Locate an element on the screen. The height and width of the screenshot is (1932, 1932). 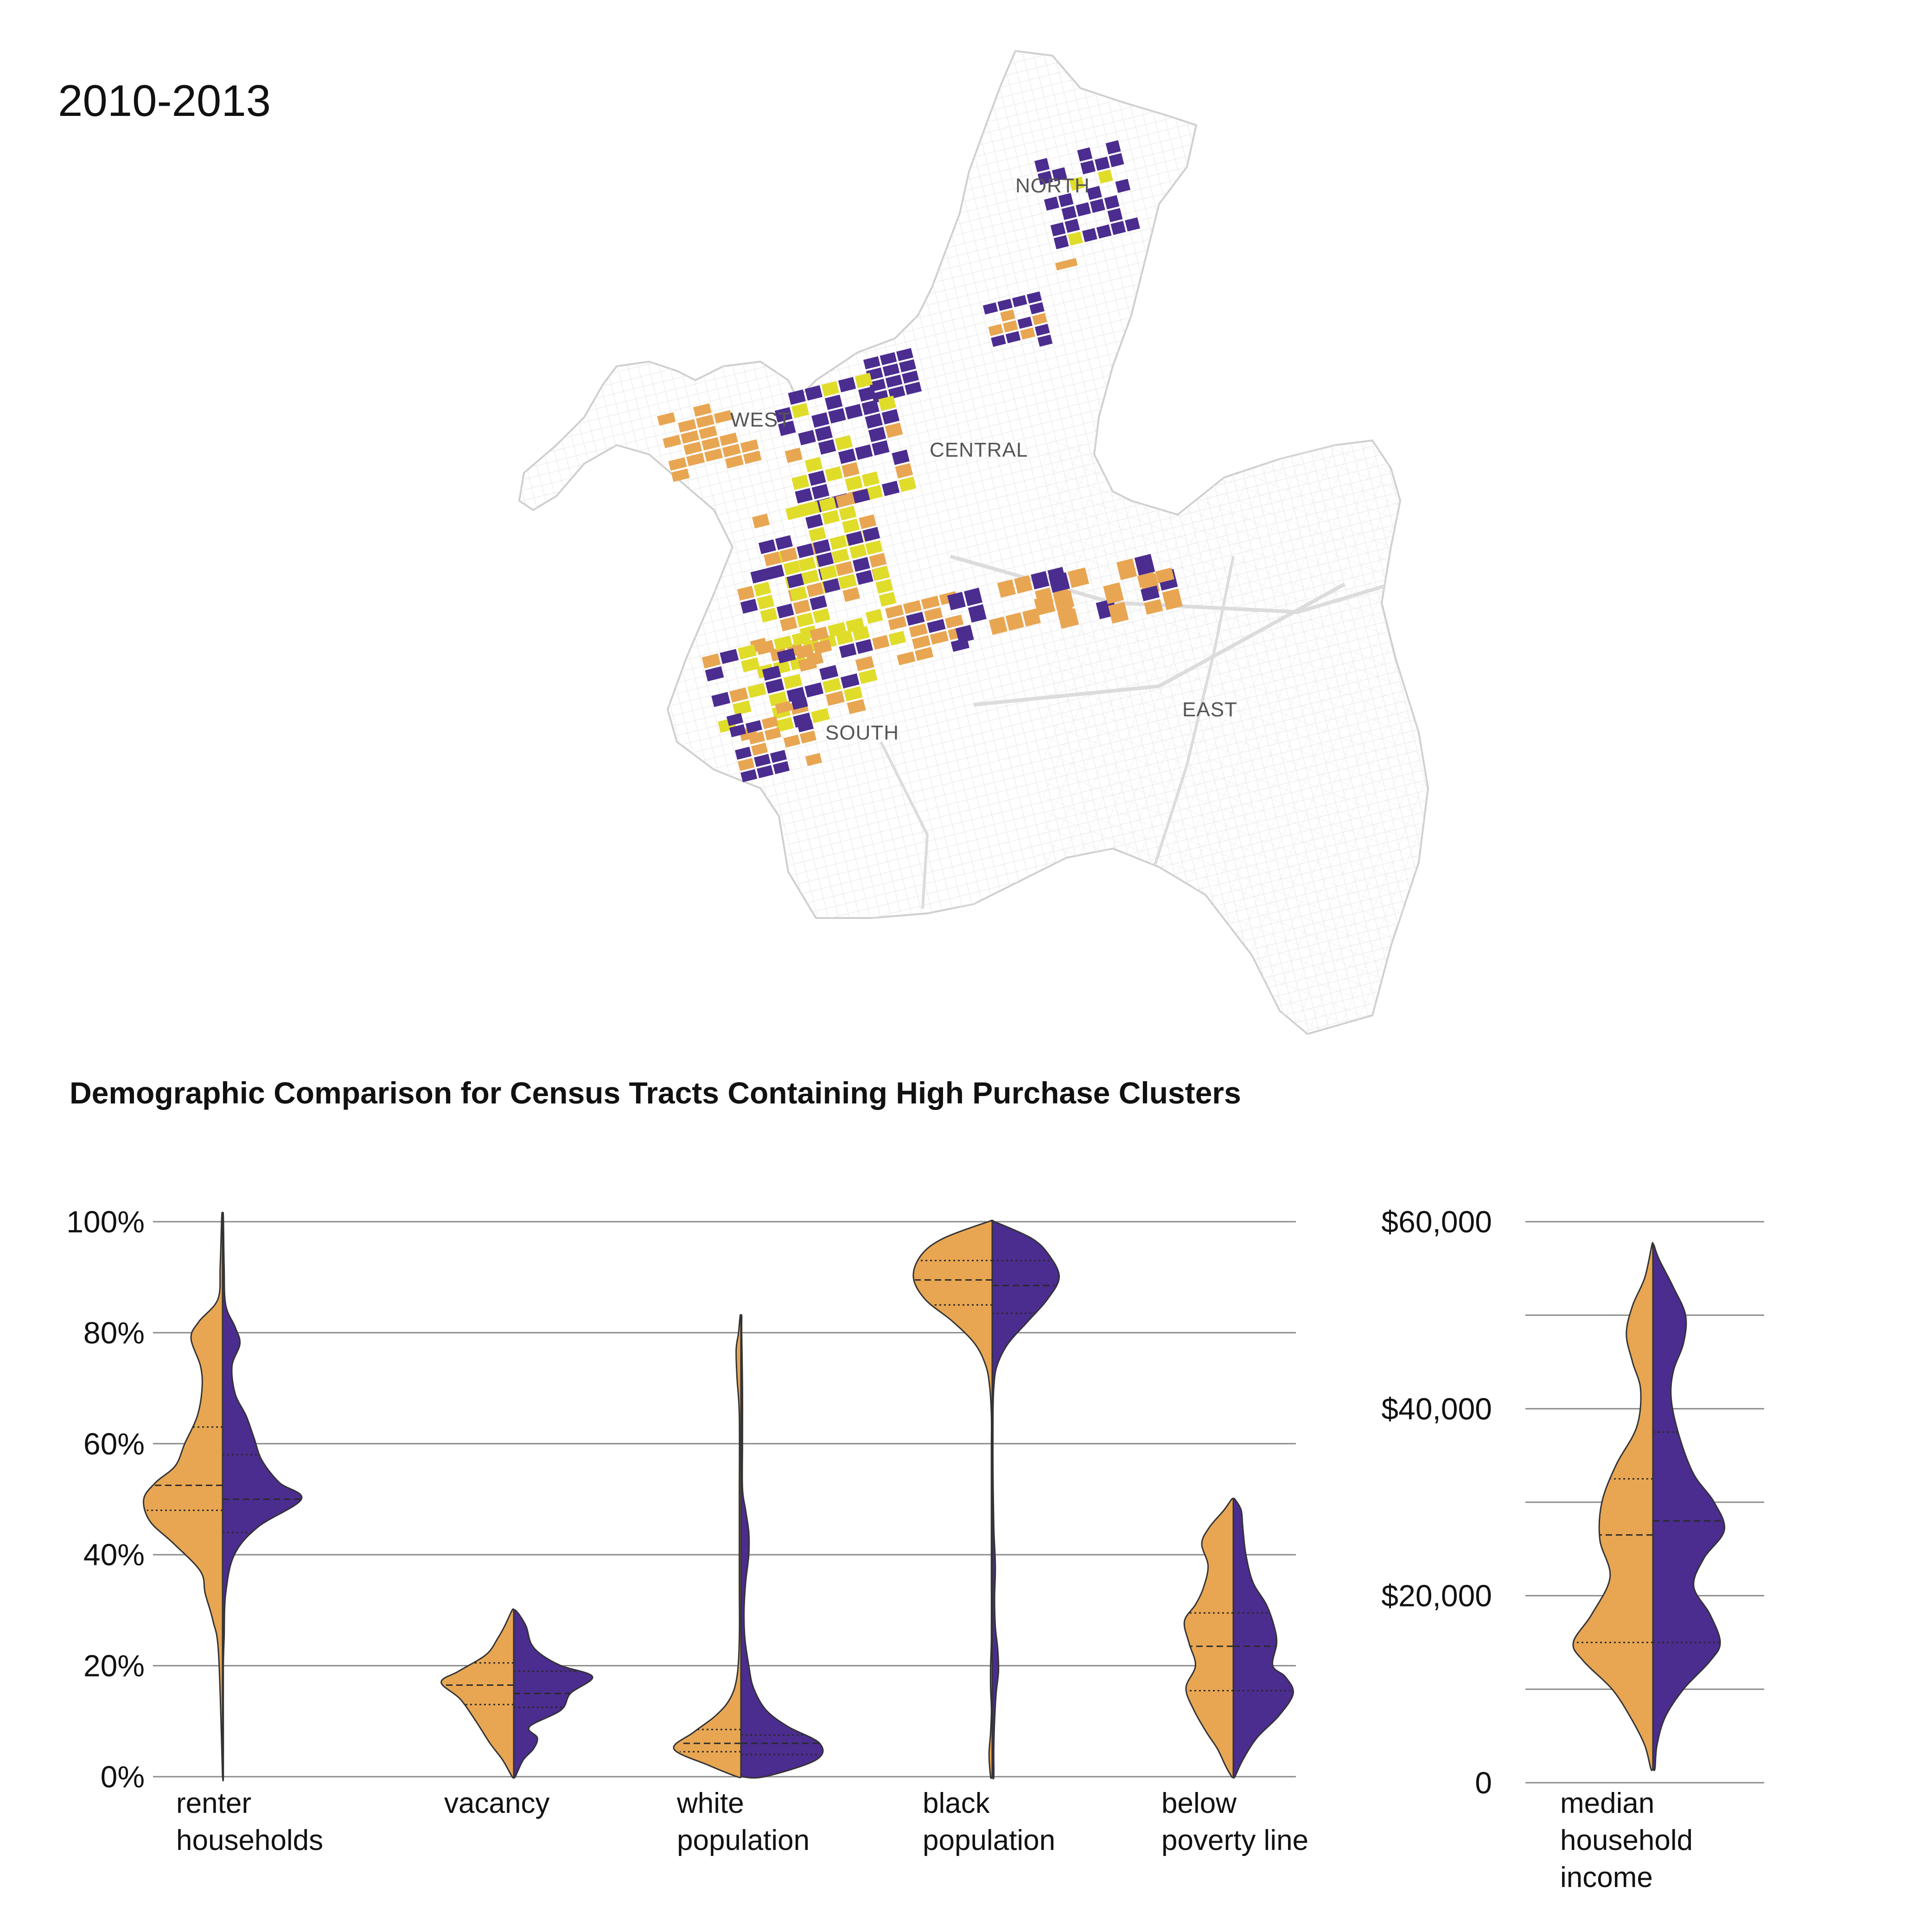
y-tick-label: 100% is located at coordinates (105, 1222).